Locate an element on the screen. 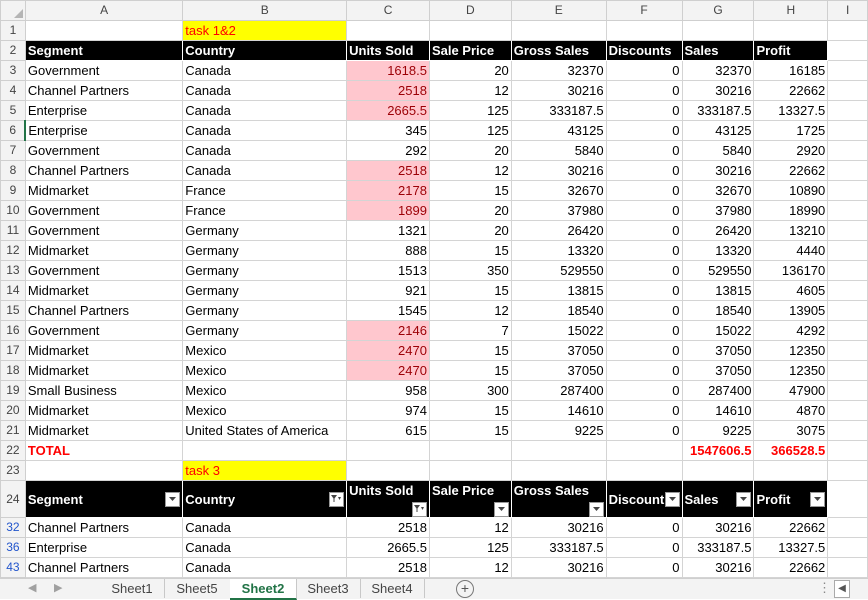 The image size is (868, 600). sales-cell: 13815 is located at coordinates (718, 290).